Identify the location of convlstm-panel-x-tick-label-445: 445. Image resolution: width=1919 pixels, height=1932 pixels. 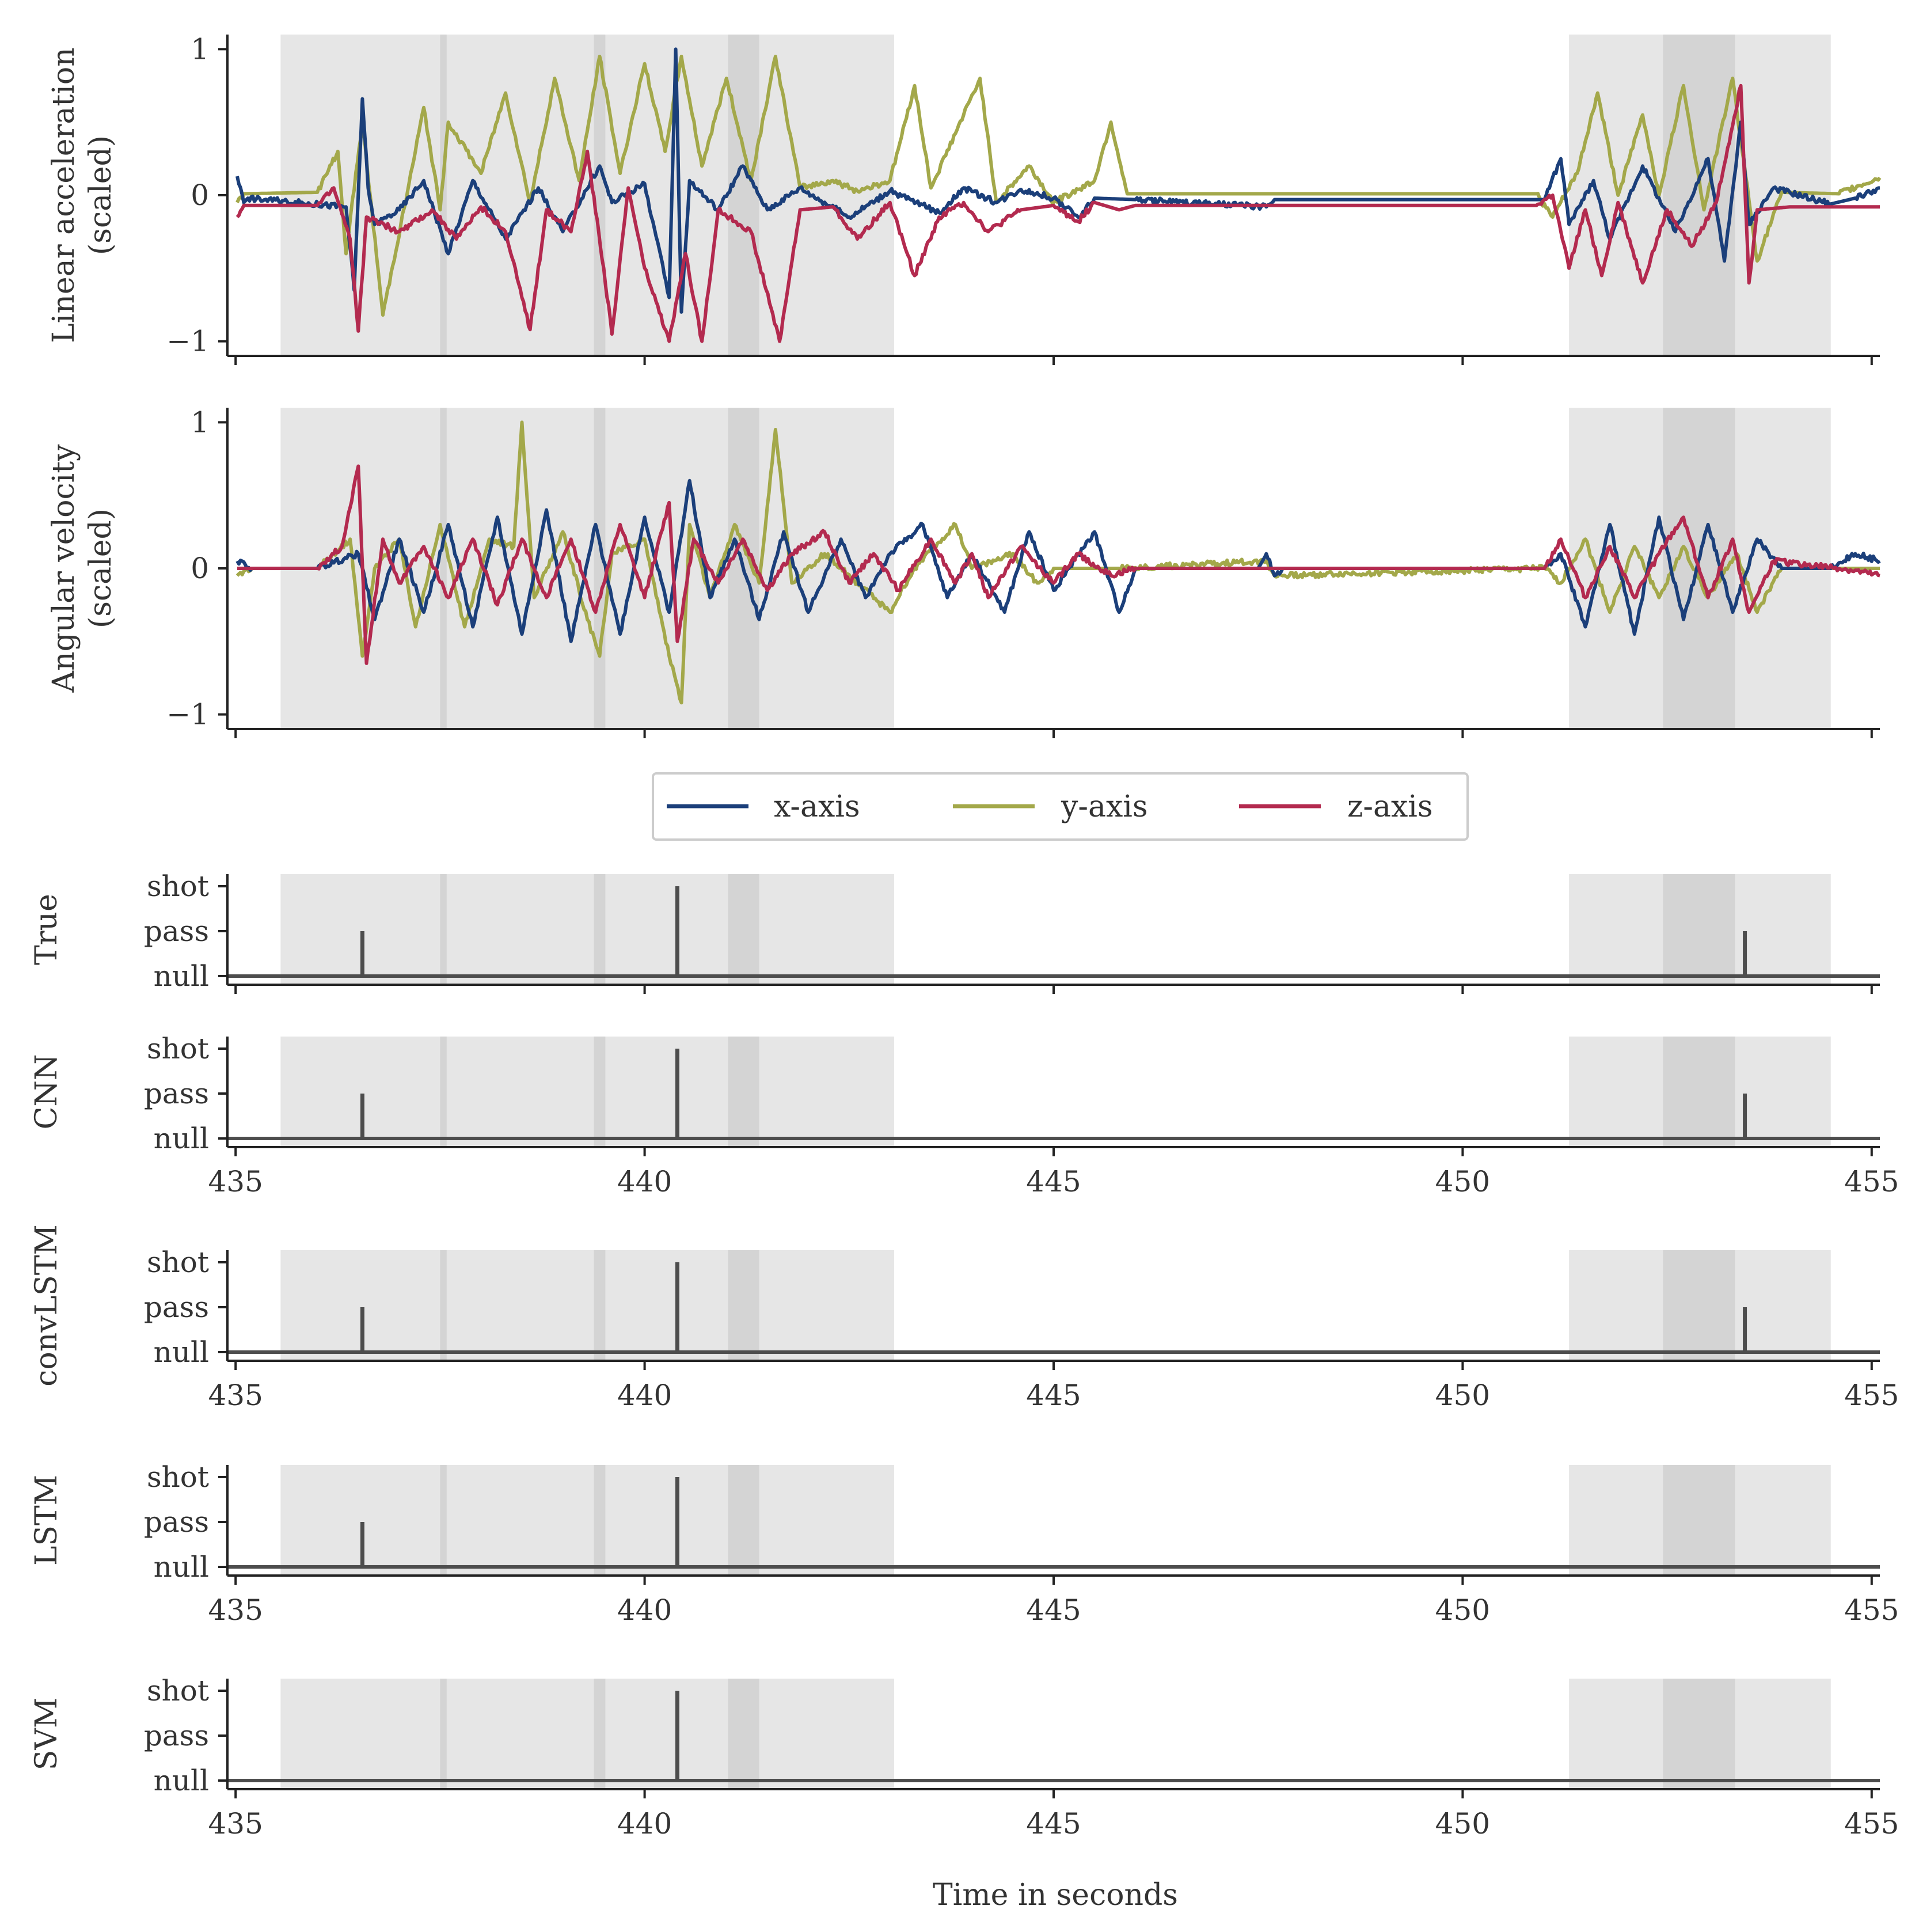
(1053, 1395).